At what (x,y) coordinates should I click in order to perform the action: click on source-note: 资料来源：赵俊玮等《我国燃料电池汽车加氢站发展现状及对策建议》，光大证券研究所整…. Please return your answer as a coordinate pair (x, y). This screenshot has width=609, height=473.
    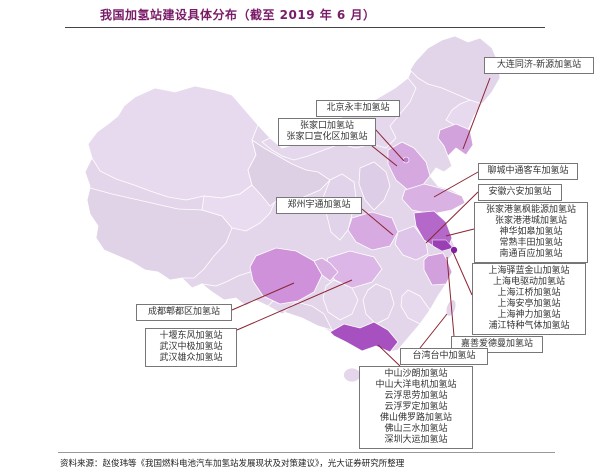
    Looking at the image, I should click on (232, 464).